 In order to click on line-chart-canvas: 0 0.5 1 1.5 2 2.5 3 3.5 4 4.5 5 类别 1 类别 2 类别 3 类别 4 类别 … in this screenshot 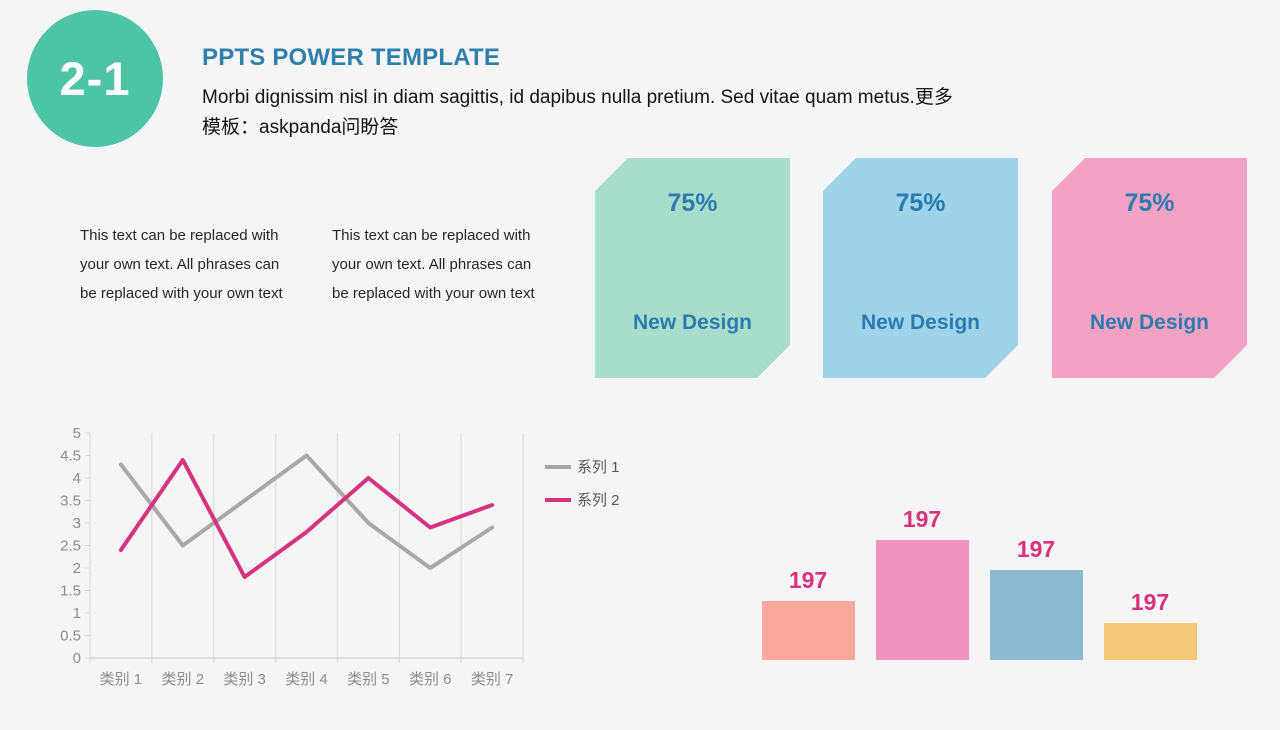, I will do `click(292, 556)`.